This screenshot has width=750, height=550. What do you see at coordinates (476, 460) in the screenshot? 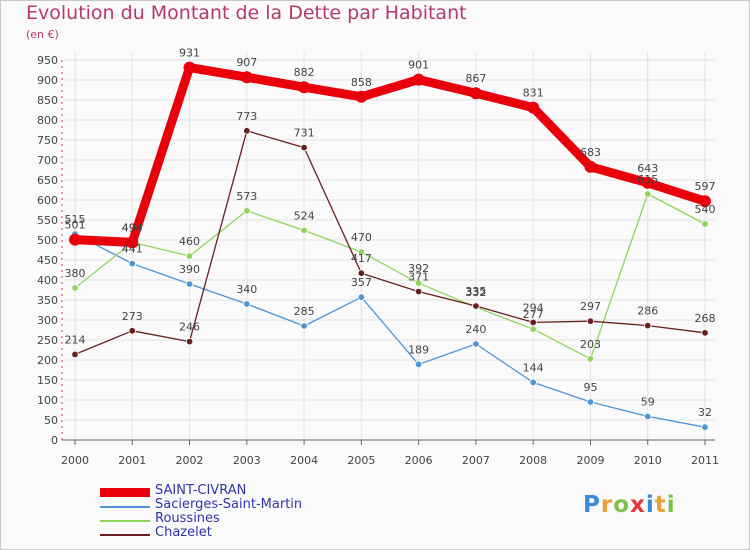
I see `x-tick-label: 2007` at bounding box center [476, 460].